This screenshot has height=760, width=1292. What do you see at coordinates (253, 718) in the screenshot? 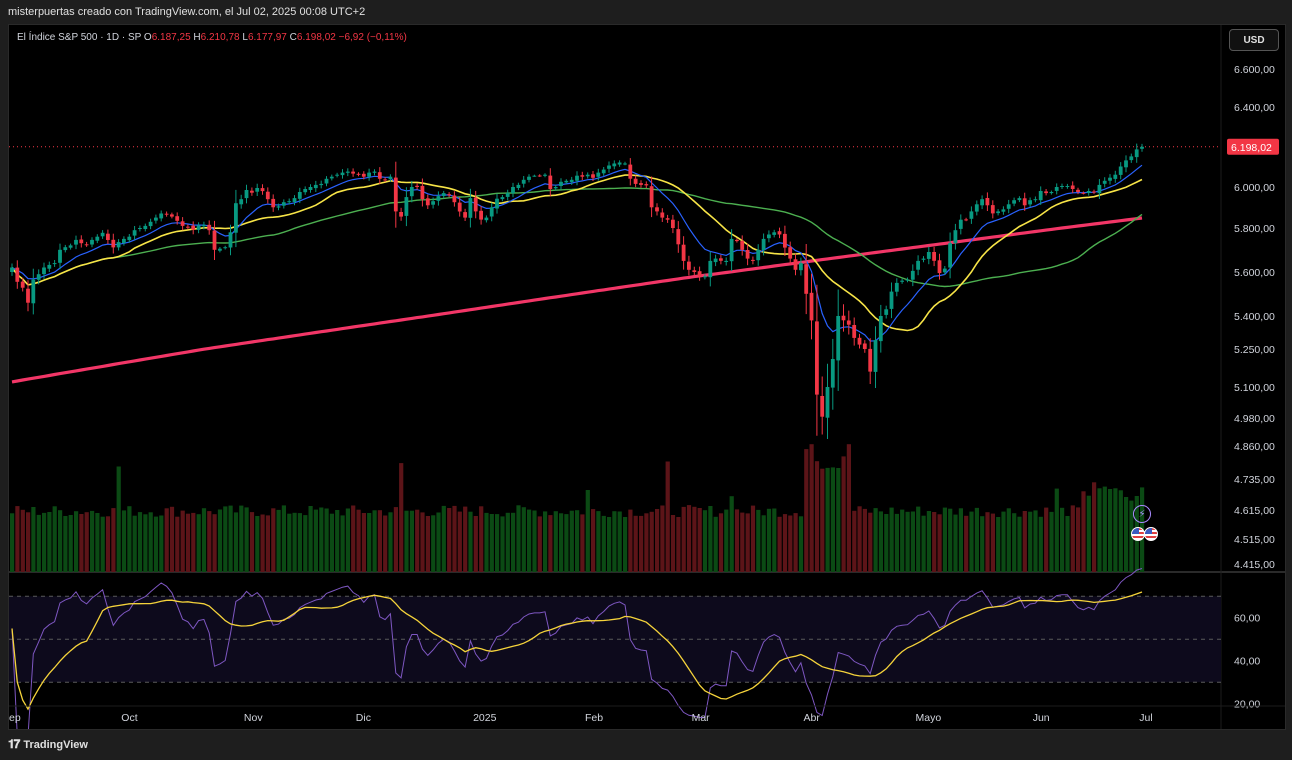
I see `time-tick-label: Nov` at bounding box center [253, 718].